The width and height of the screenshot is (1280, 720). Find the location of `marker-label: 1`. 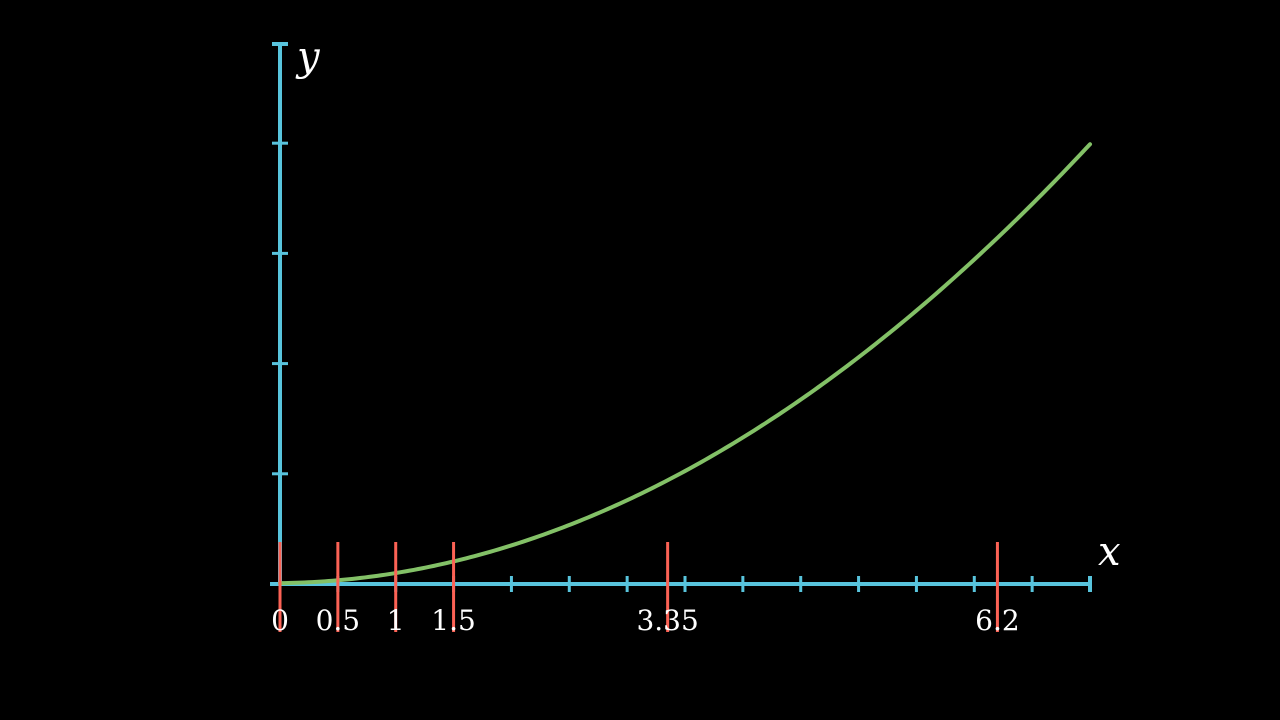

marker-label: 1 is located at coordinates (396, 620).